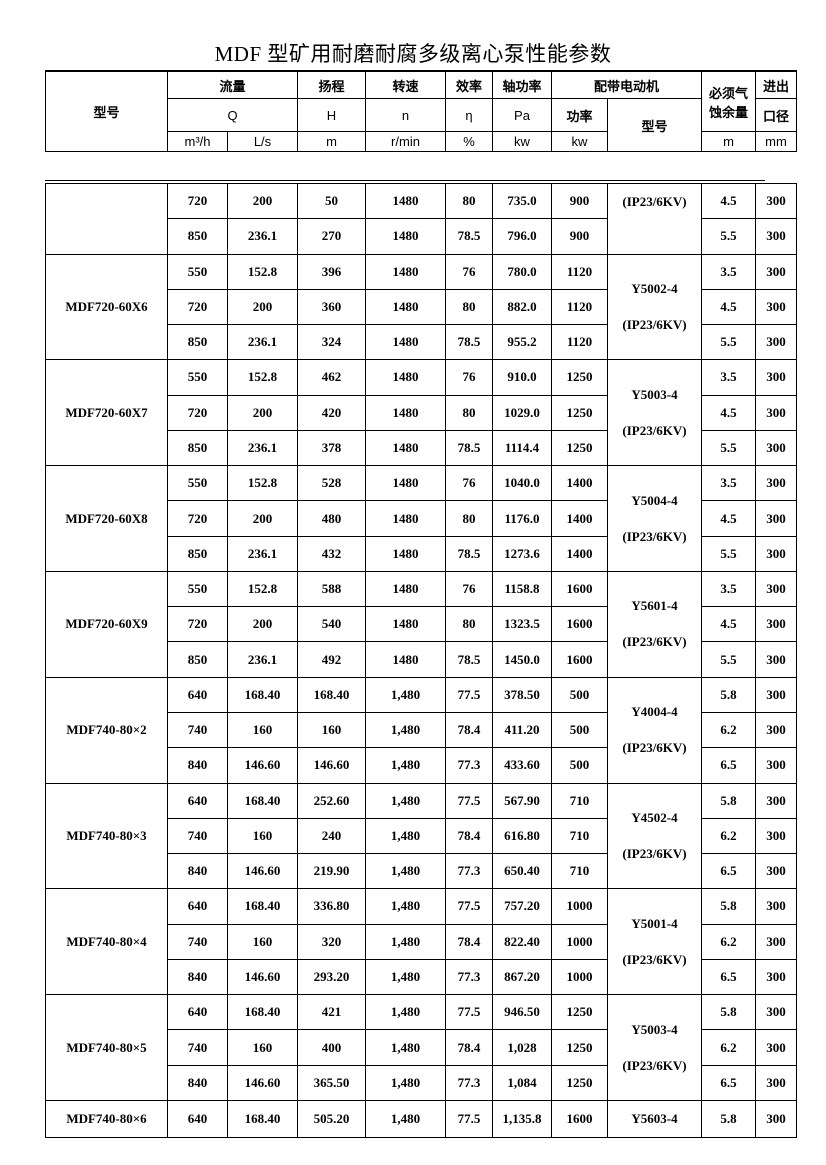 The image size is (826, 1165). I want to click on header-model: 型号, so click(106, 111).